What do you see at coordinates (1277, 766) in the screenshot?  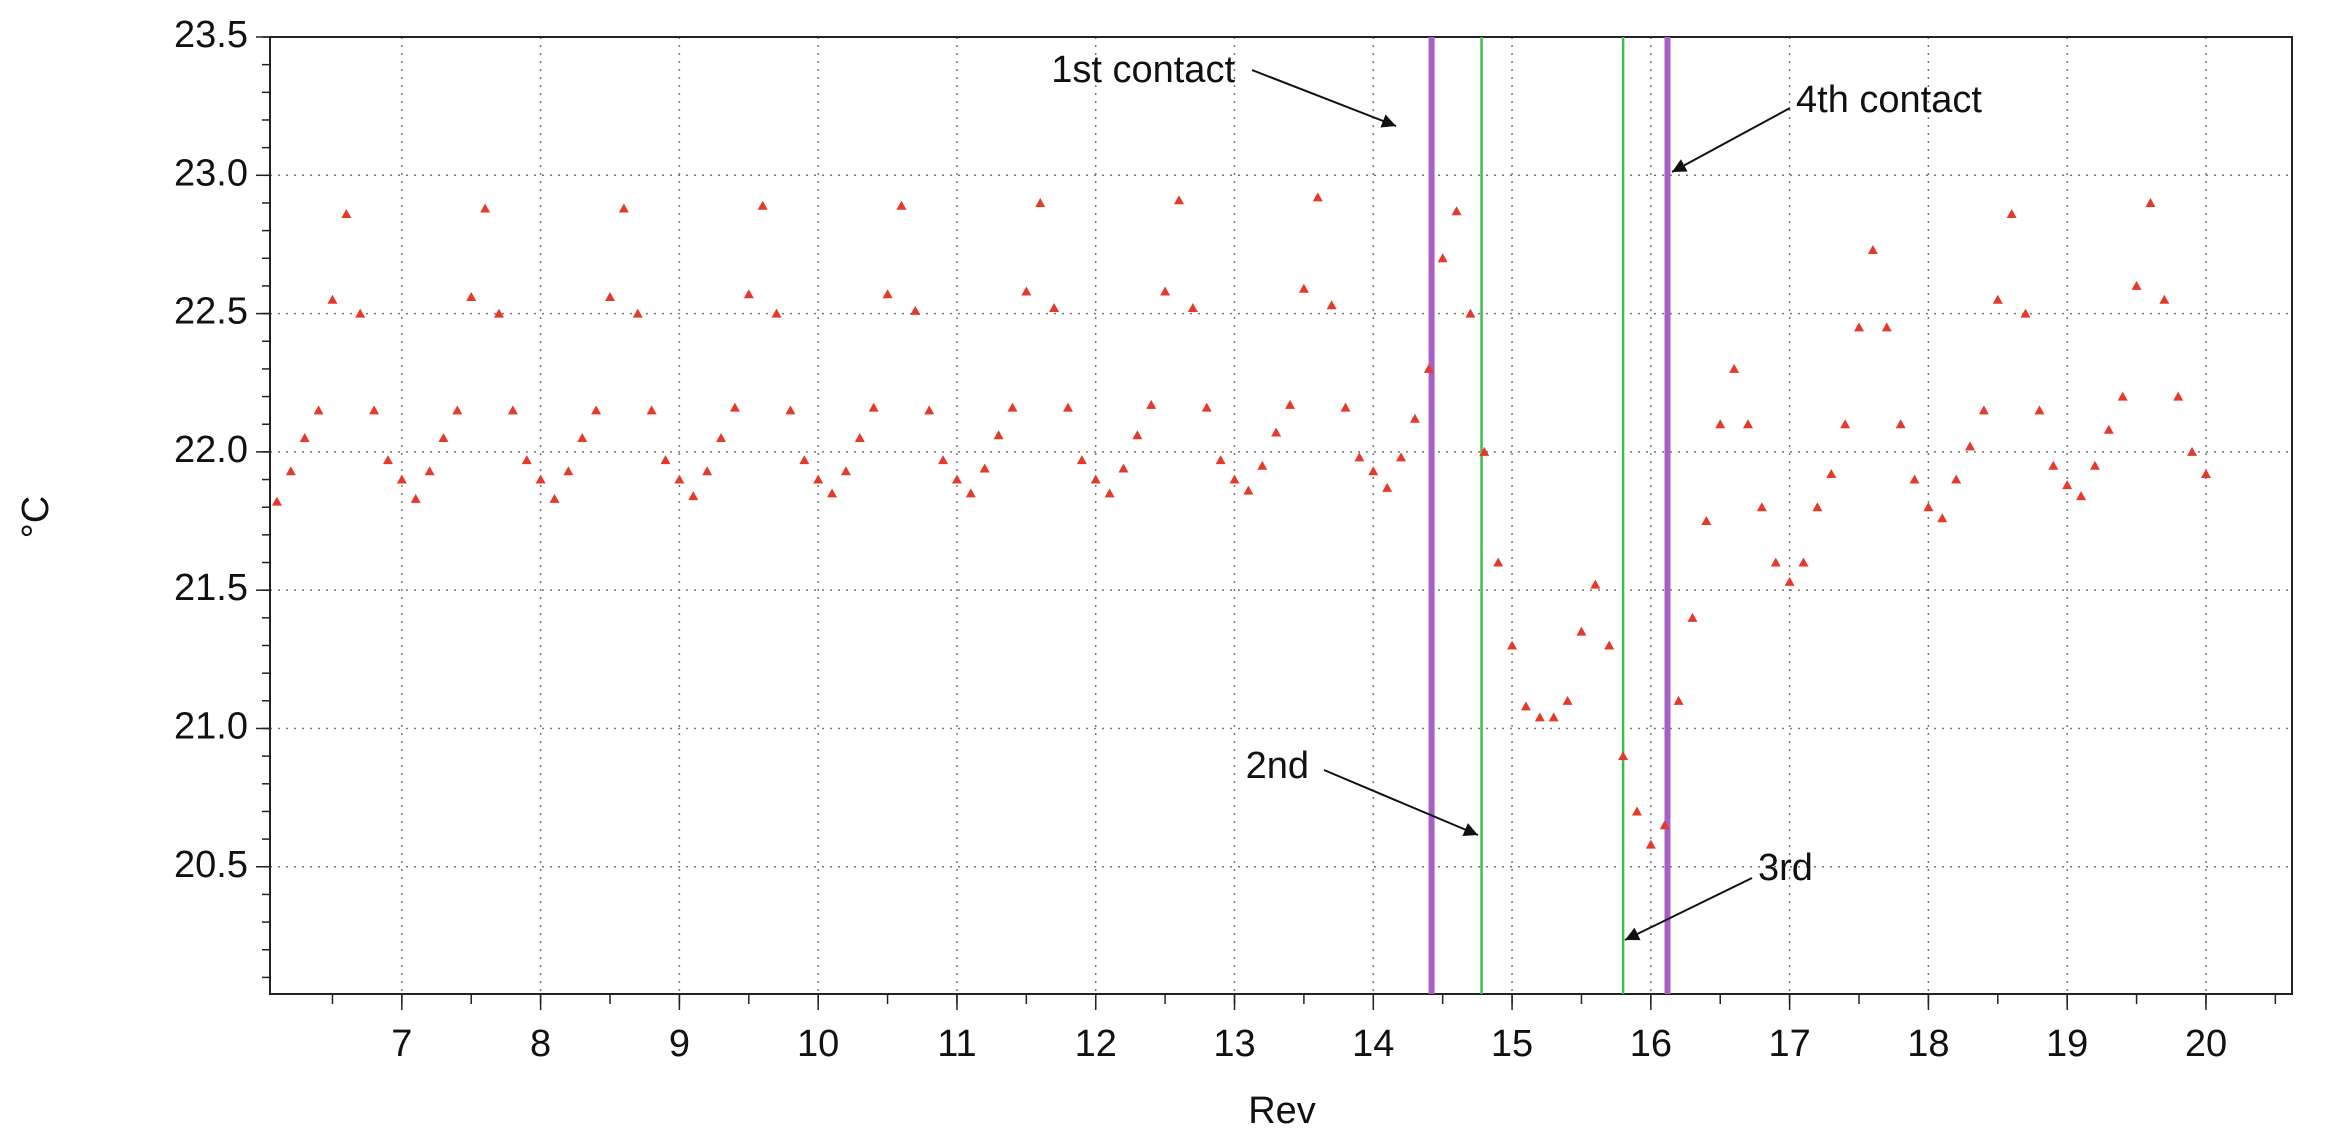 I see `annotation: 2nd` at bounding box center [1277, 766].